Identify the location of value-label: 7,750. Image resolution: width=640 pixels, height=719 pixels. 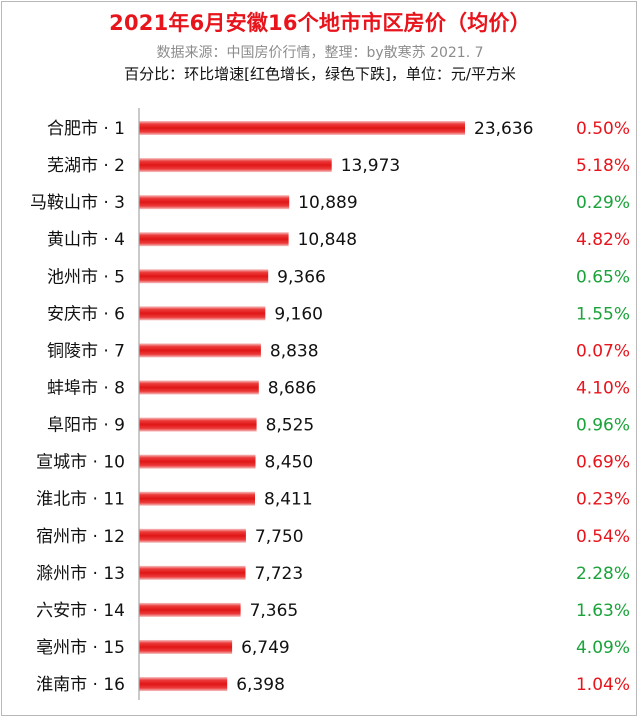
(279, 537).